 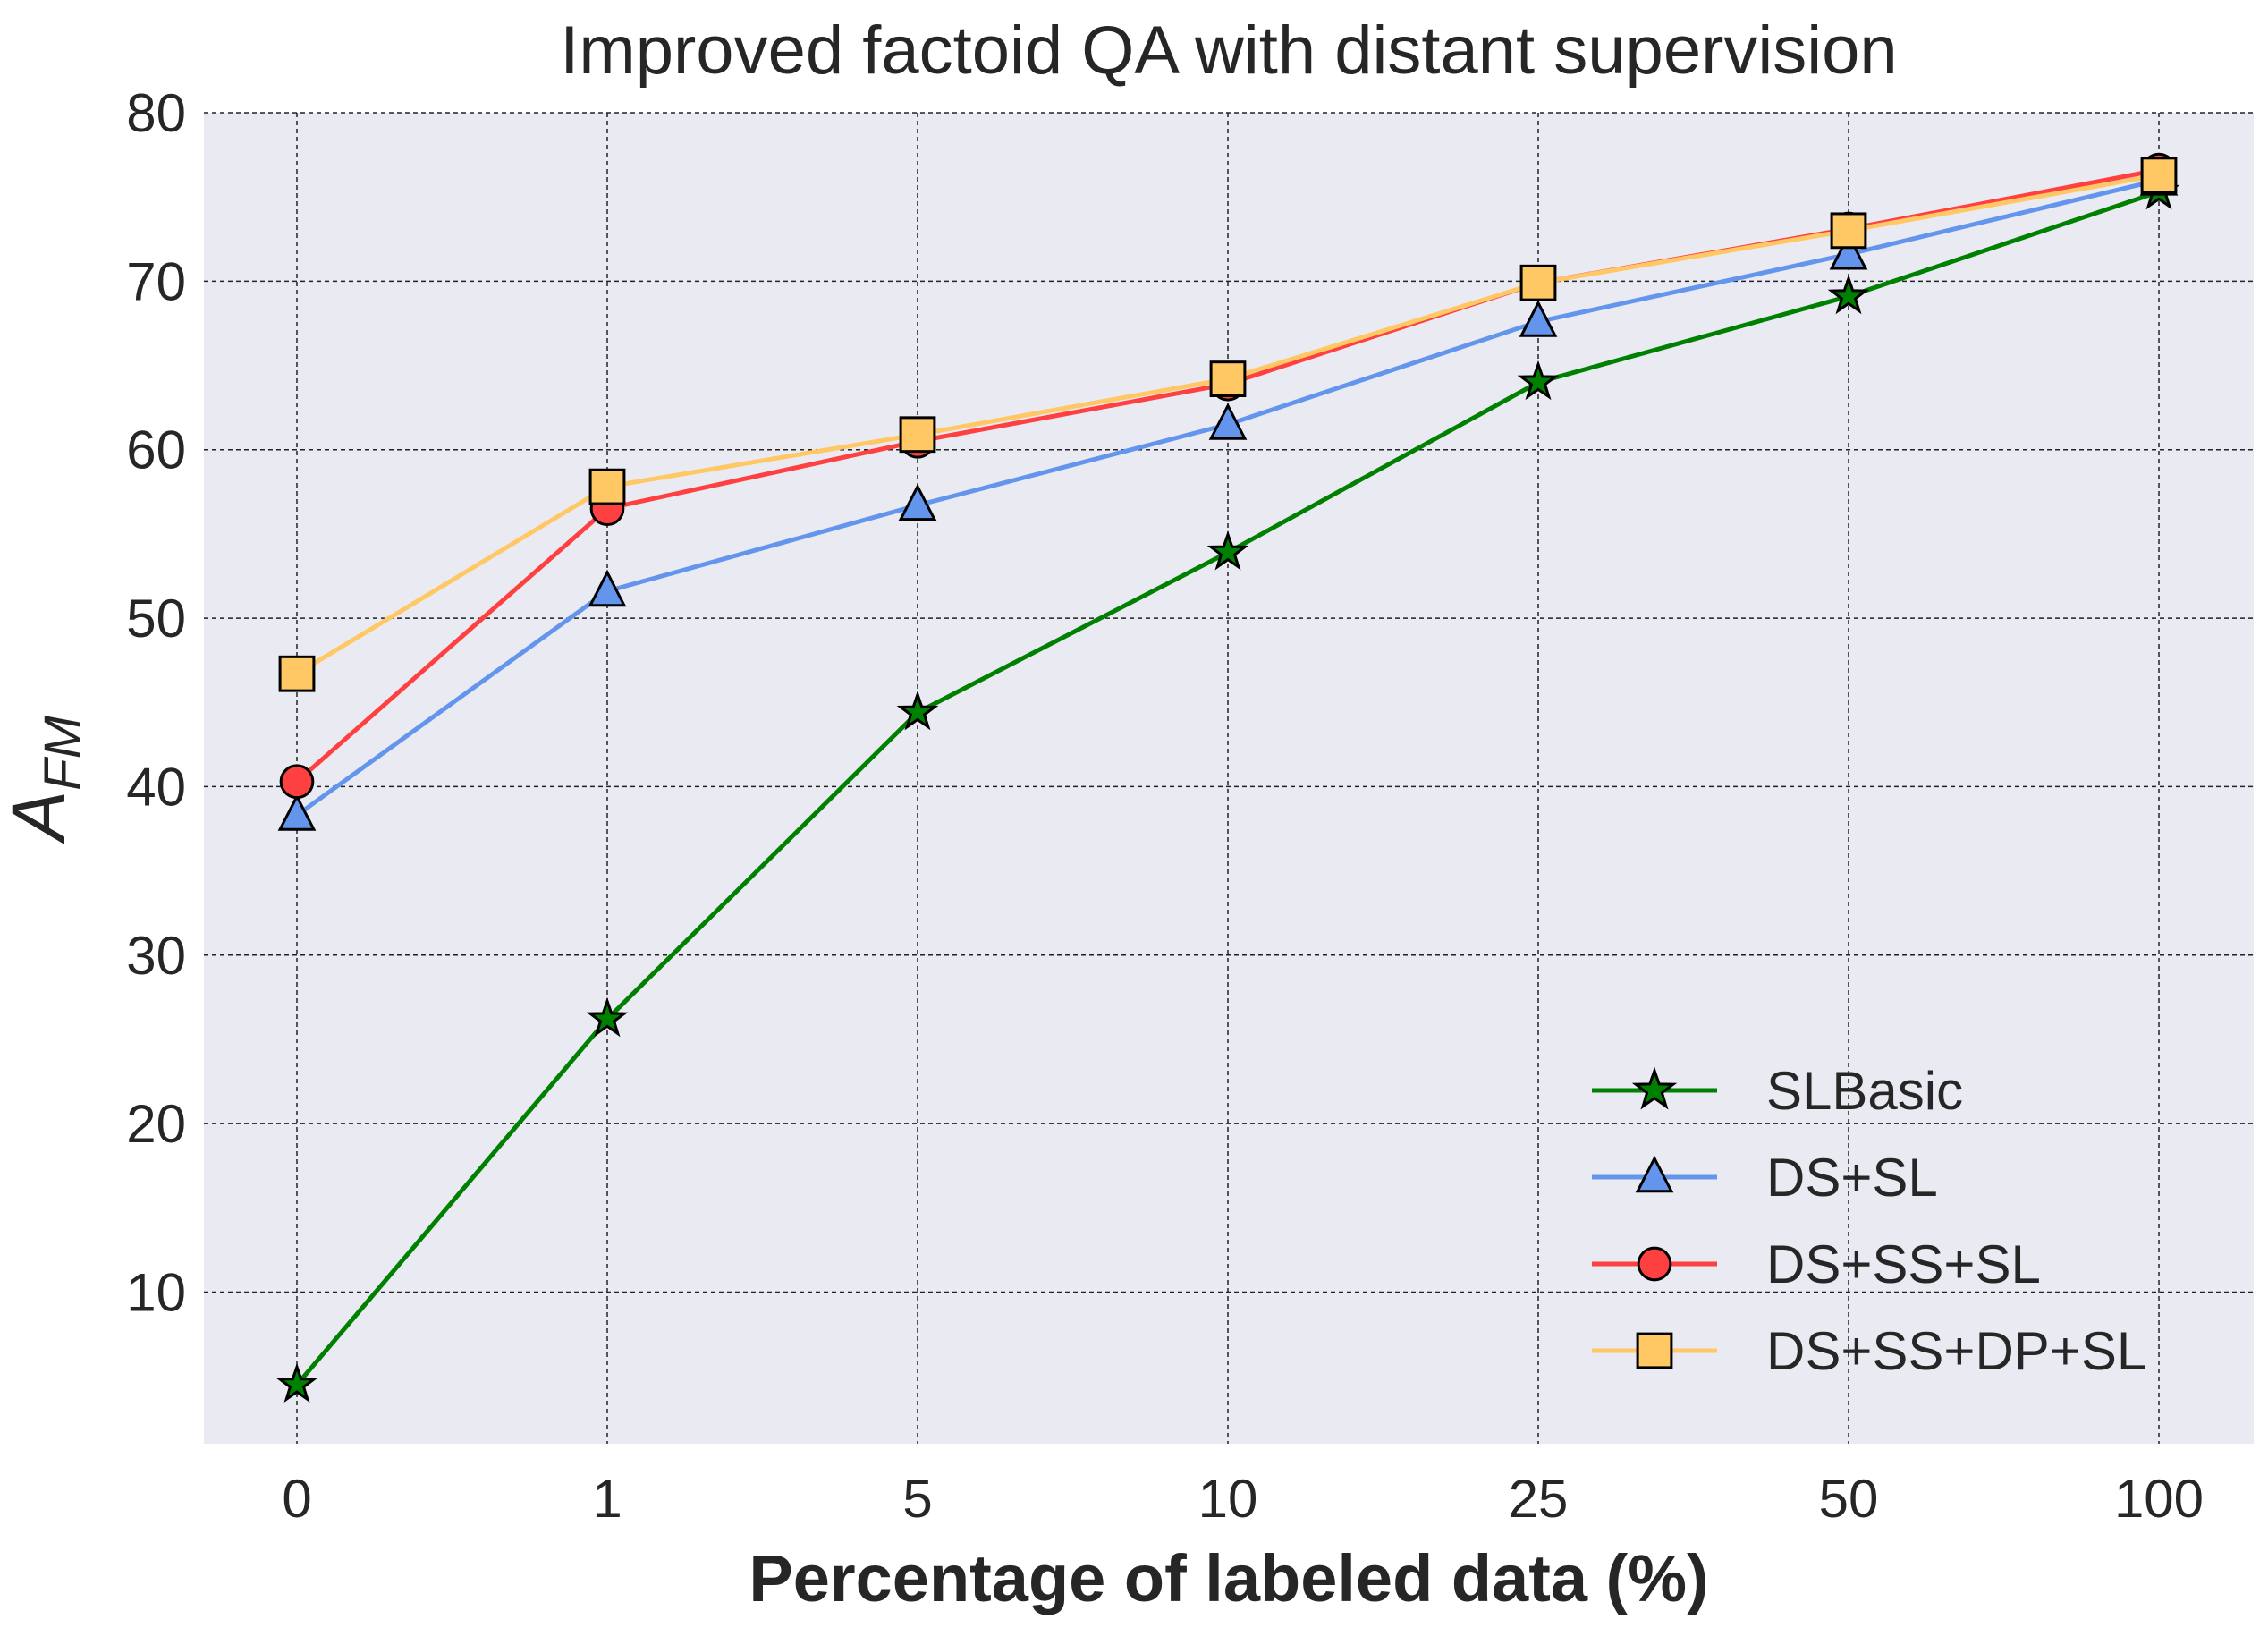 I want to click on x-tick-label: 10, so click(x=1228, y=1499).